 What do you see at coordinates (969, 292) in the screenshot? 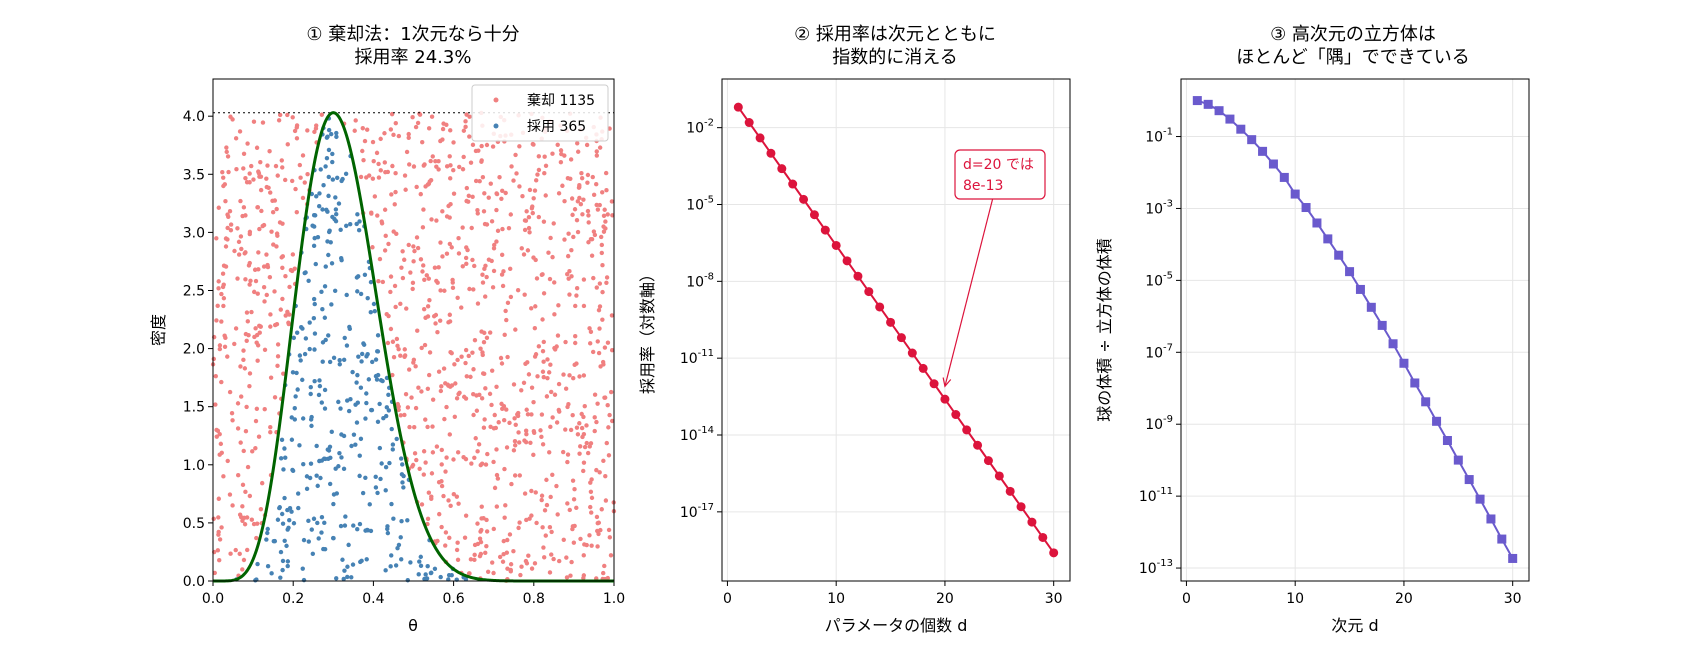
I see `annotation-arrow` at bounding box center [969, 292].